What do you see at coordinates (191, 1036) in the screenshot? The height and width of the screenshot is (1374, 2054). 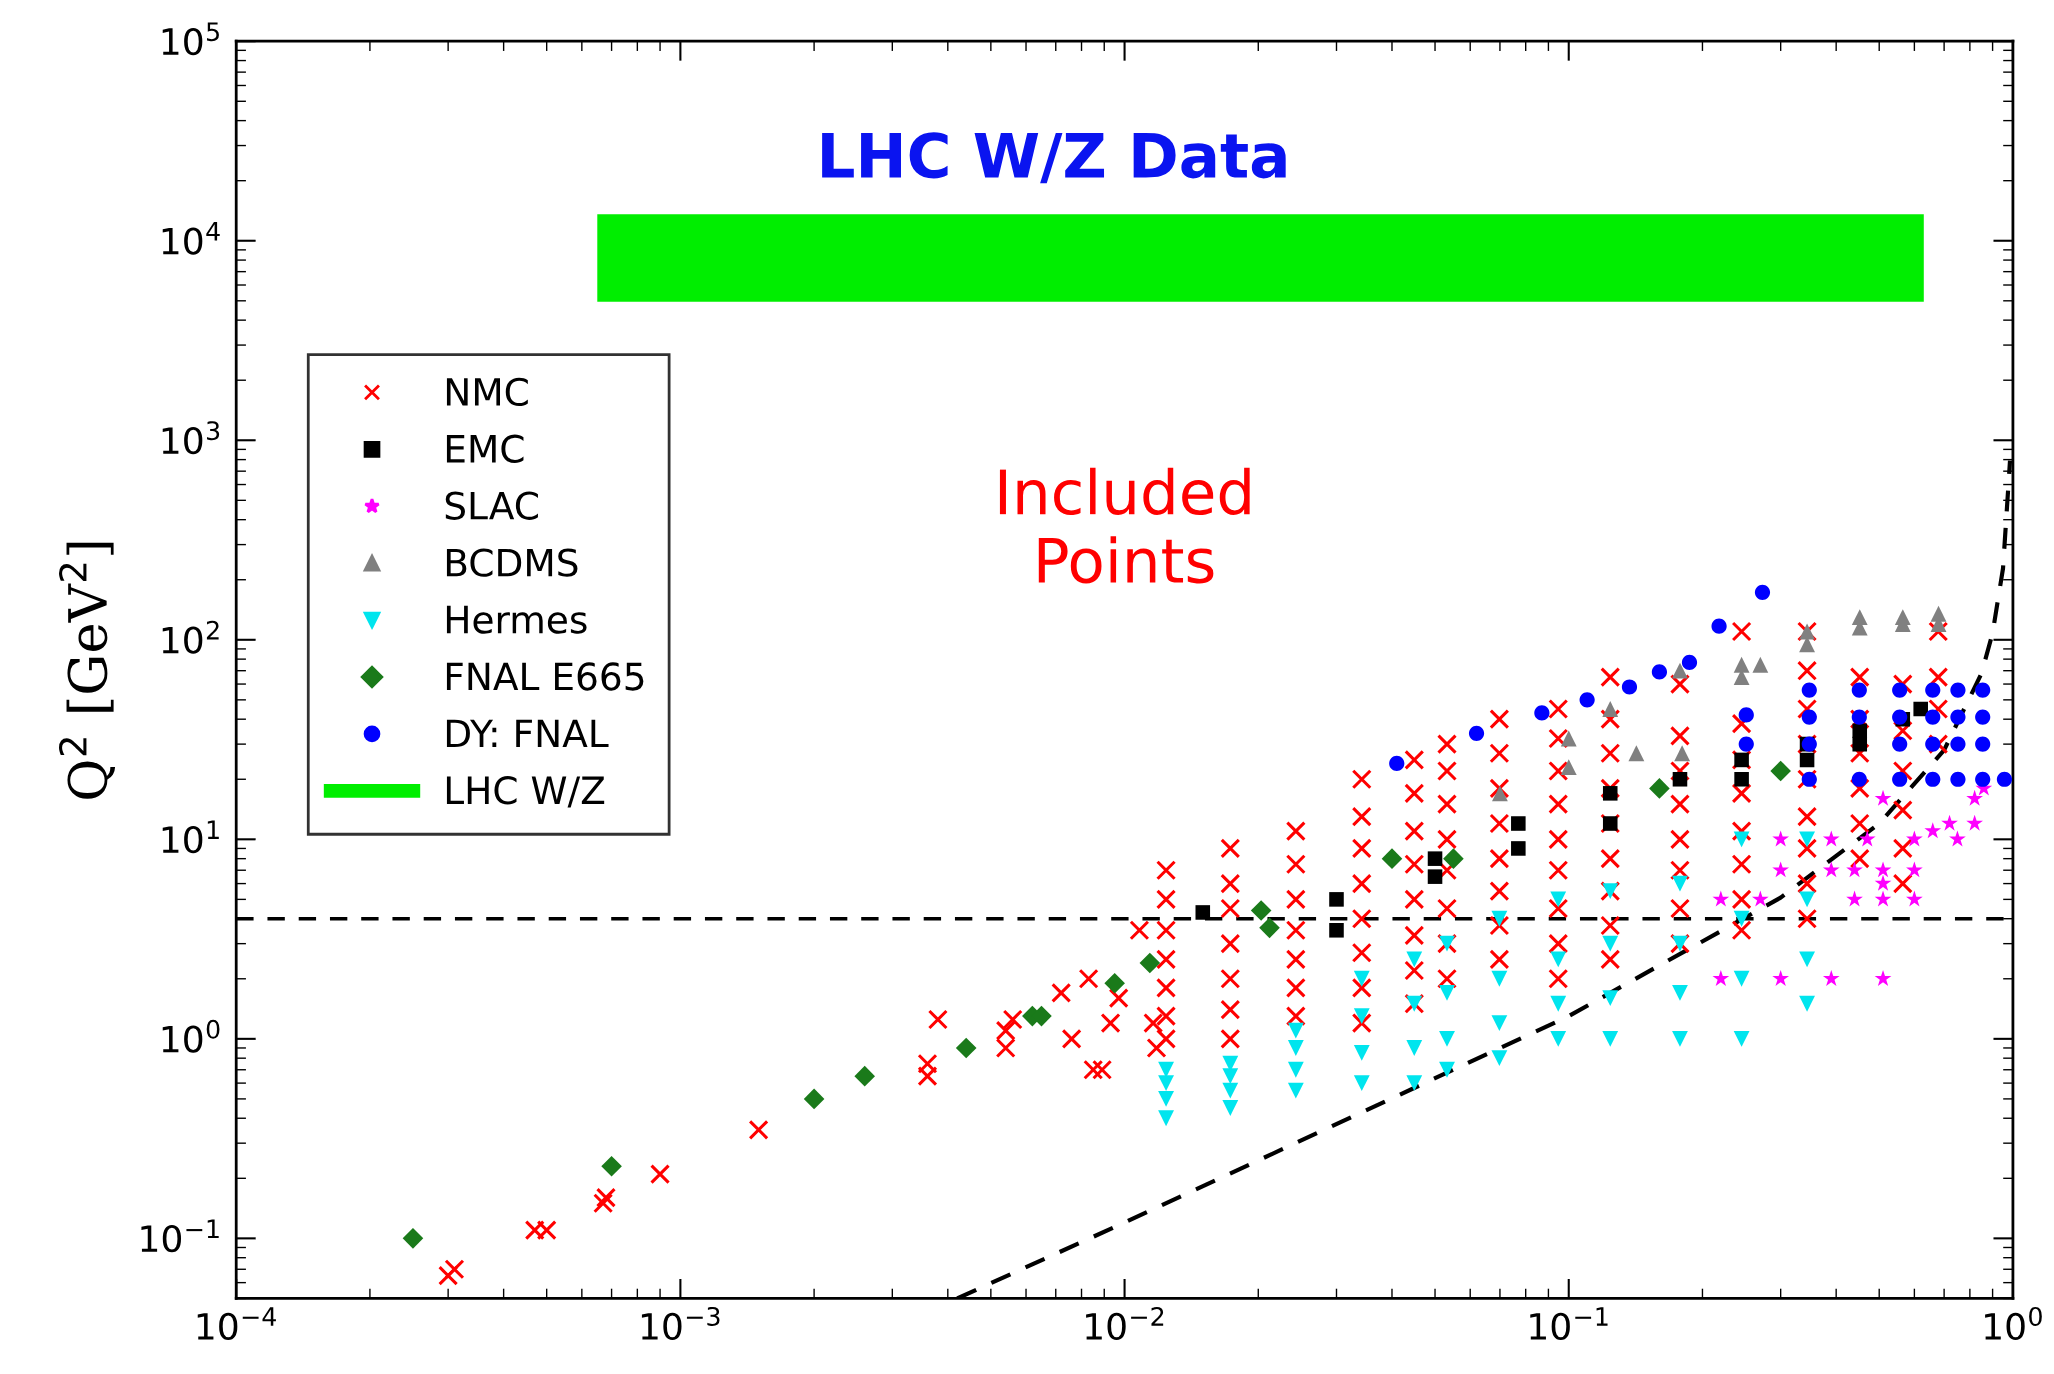 I see `y-tick-label: 10$^{0}$` at bounding box center [191, 1036].